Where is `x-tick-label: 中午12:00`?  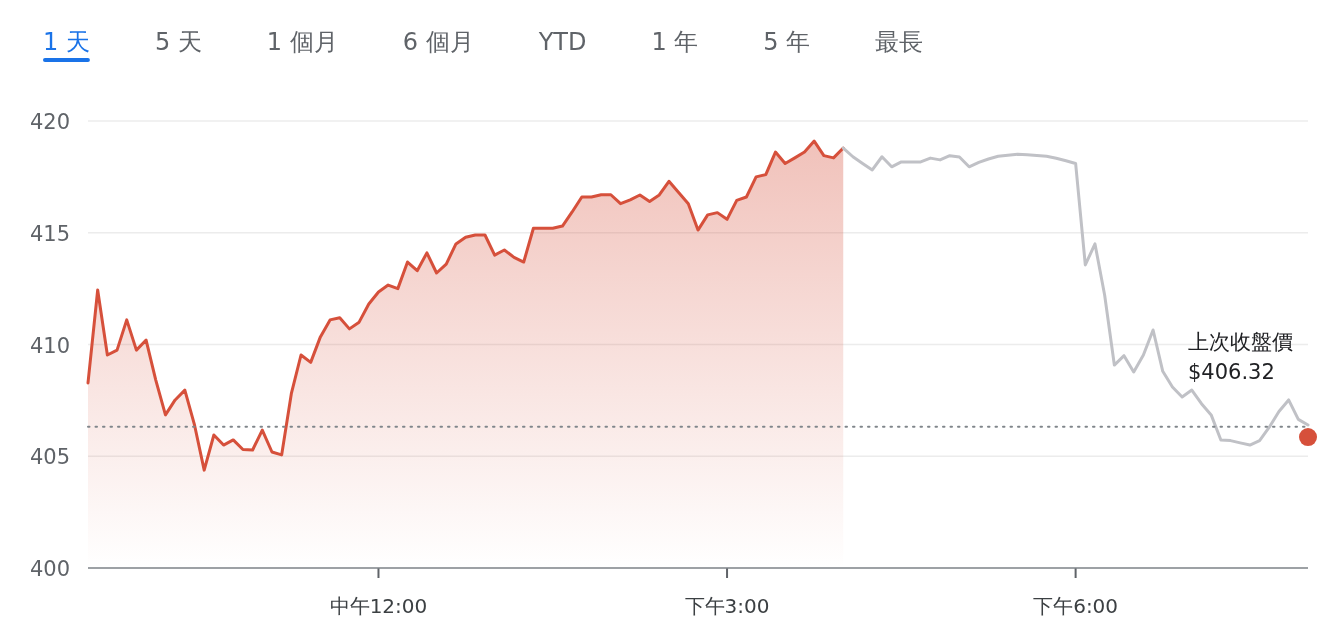 x-tick-label: 中午12:00 is located at coordinates (378, 606).